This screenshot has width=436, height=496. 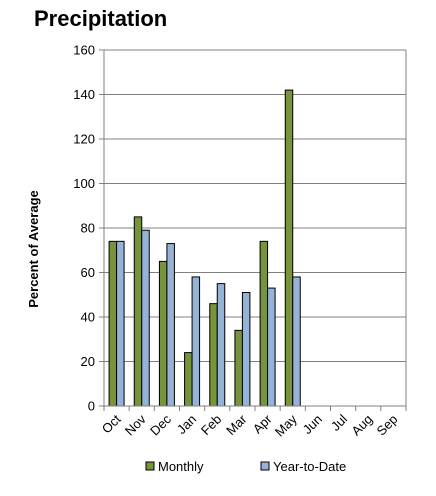 What do you see at coordinates (196, 341) in the screenshot?
I see `bar-year-to-date-jan` at bounding box center [196, 341].